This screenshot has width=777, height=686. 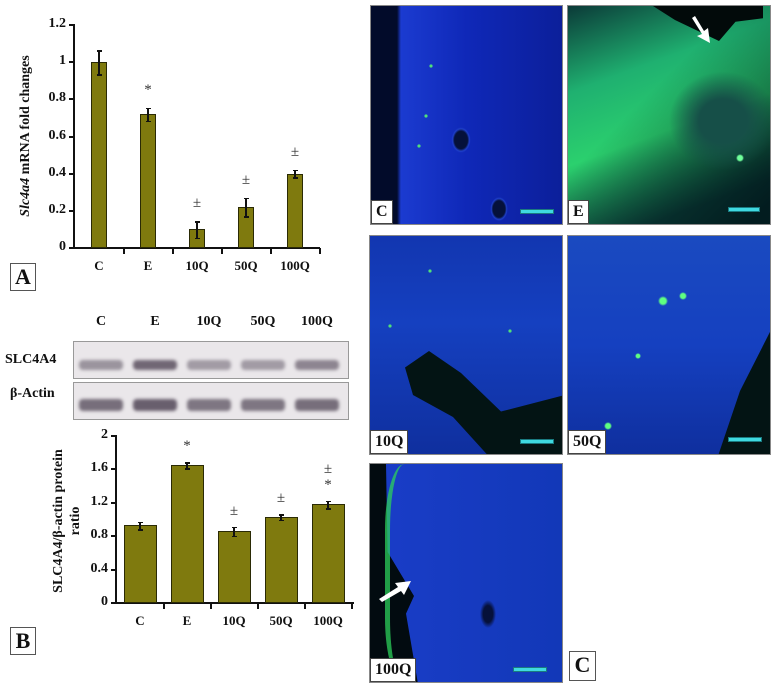 I want to click on chart-a-x-axis, so click(x=196, y=248).